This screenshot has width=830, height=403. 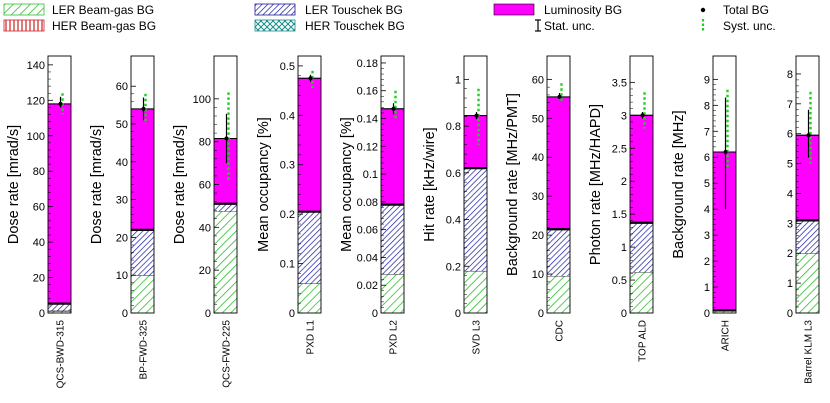 I want to click on y-tick-label: 0.6, so click(x=453, y=174).